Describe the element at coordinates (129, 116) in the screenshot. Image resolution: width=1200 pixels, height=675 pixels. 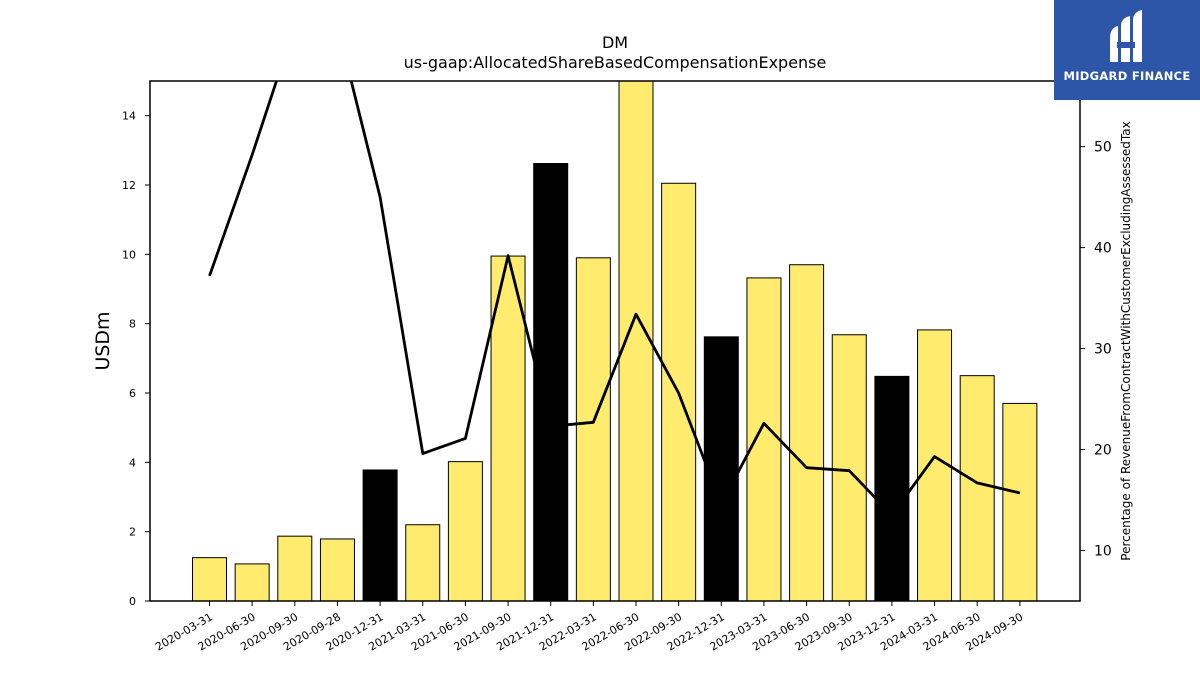
I see `y-tick-label: 14` at that location.